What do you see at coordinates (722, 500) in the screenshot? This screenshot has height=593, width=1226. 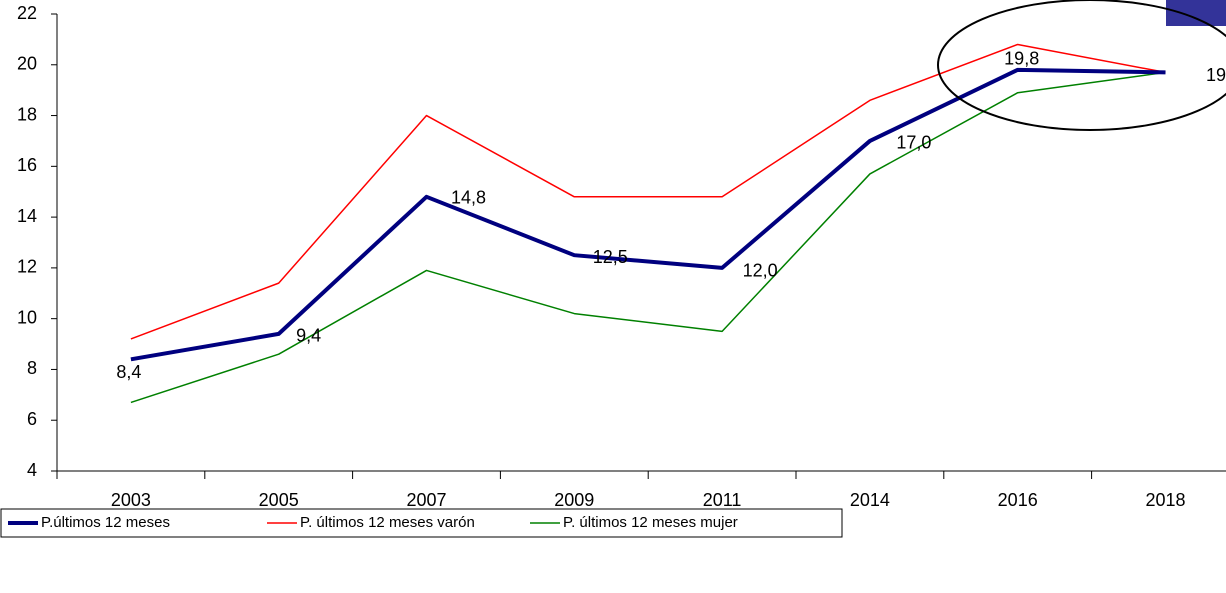 I see `x-tick-label: 2011` at bounding box center [722, 500].